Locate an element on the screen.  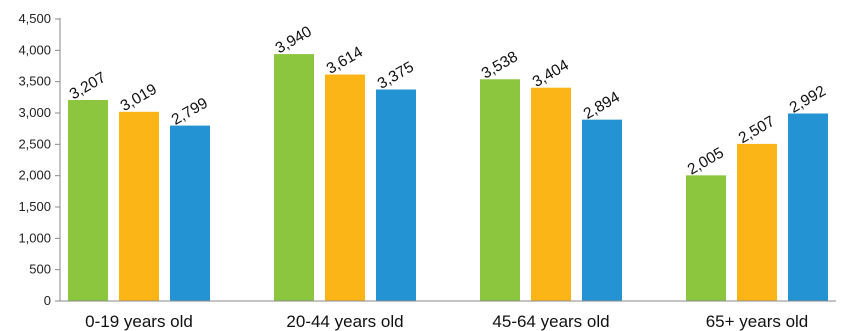
y-tick-label: 4,500 is located at coordinates (34, 18).